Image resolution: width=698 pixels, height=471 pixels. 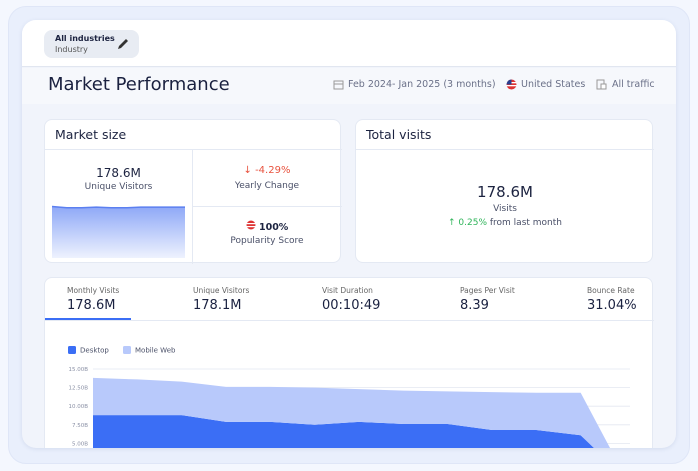 What do you see at coordinates (155, 351) in the screenshot?
I see `legend-label: Mobile Web` at bounding box center [155, 351].